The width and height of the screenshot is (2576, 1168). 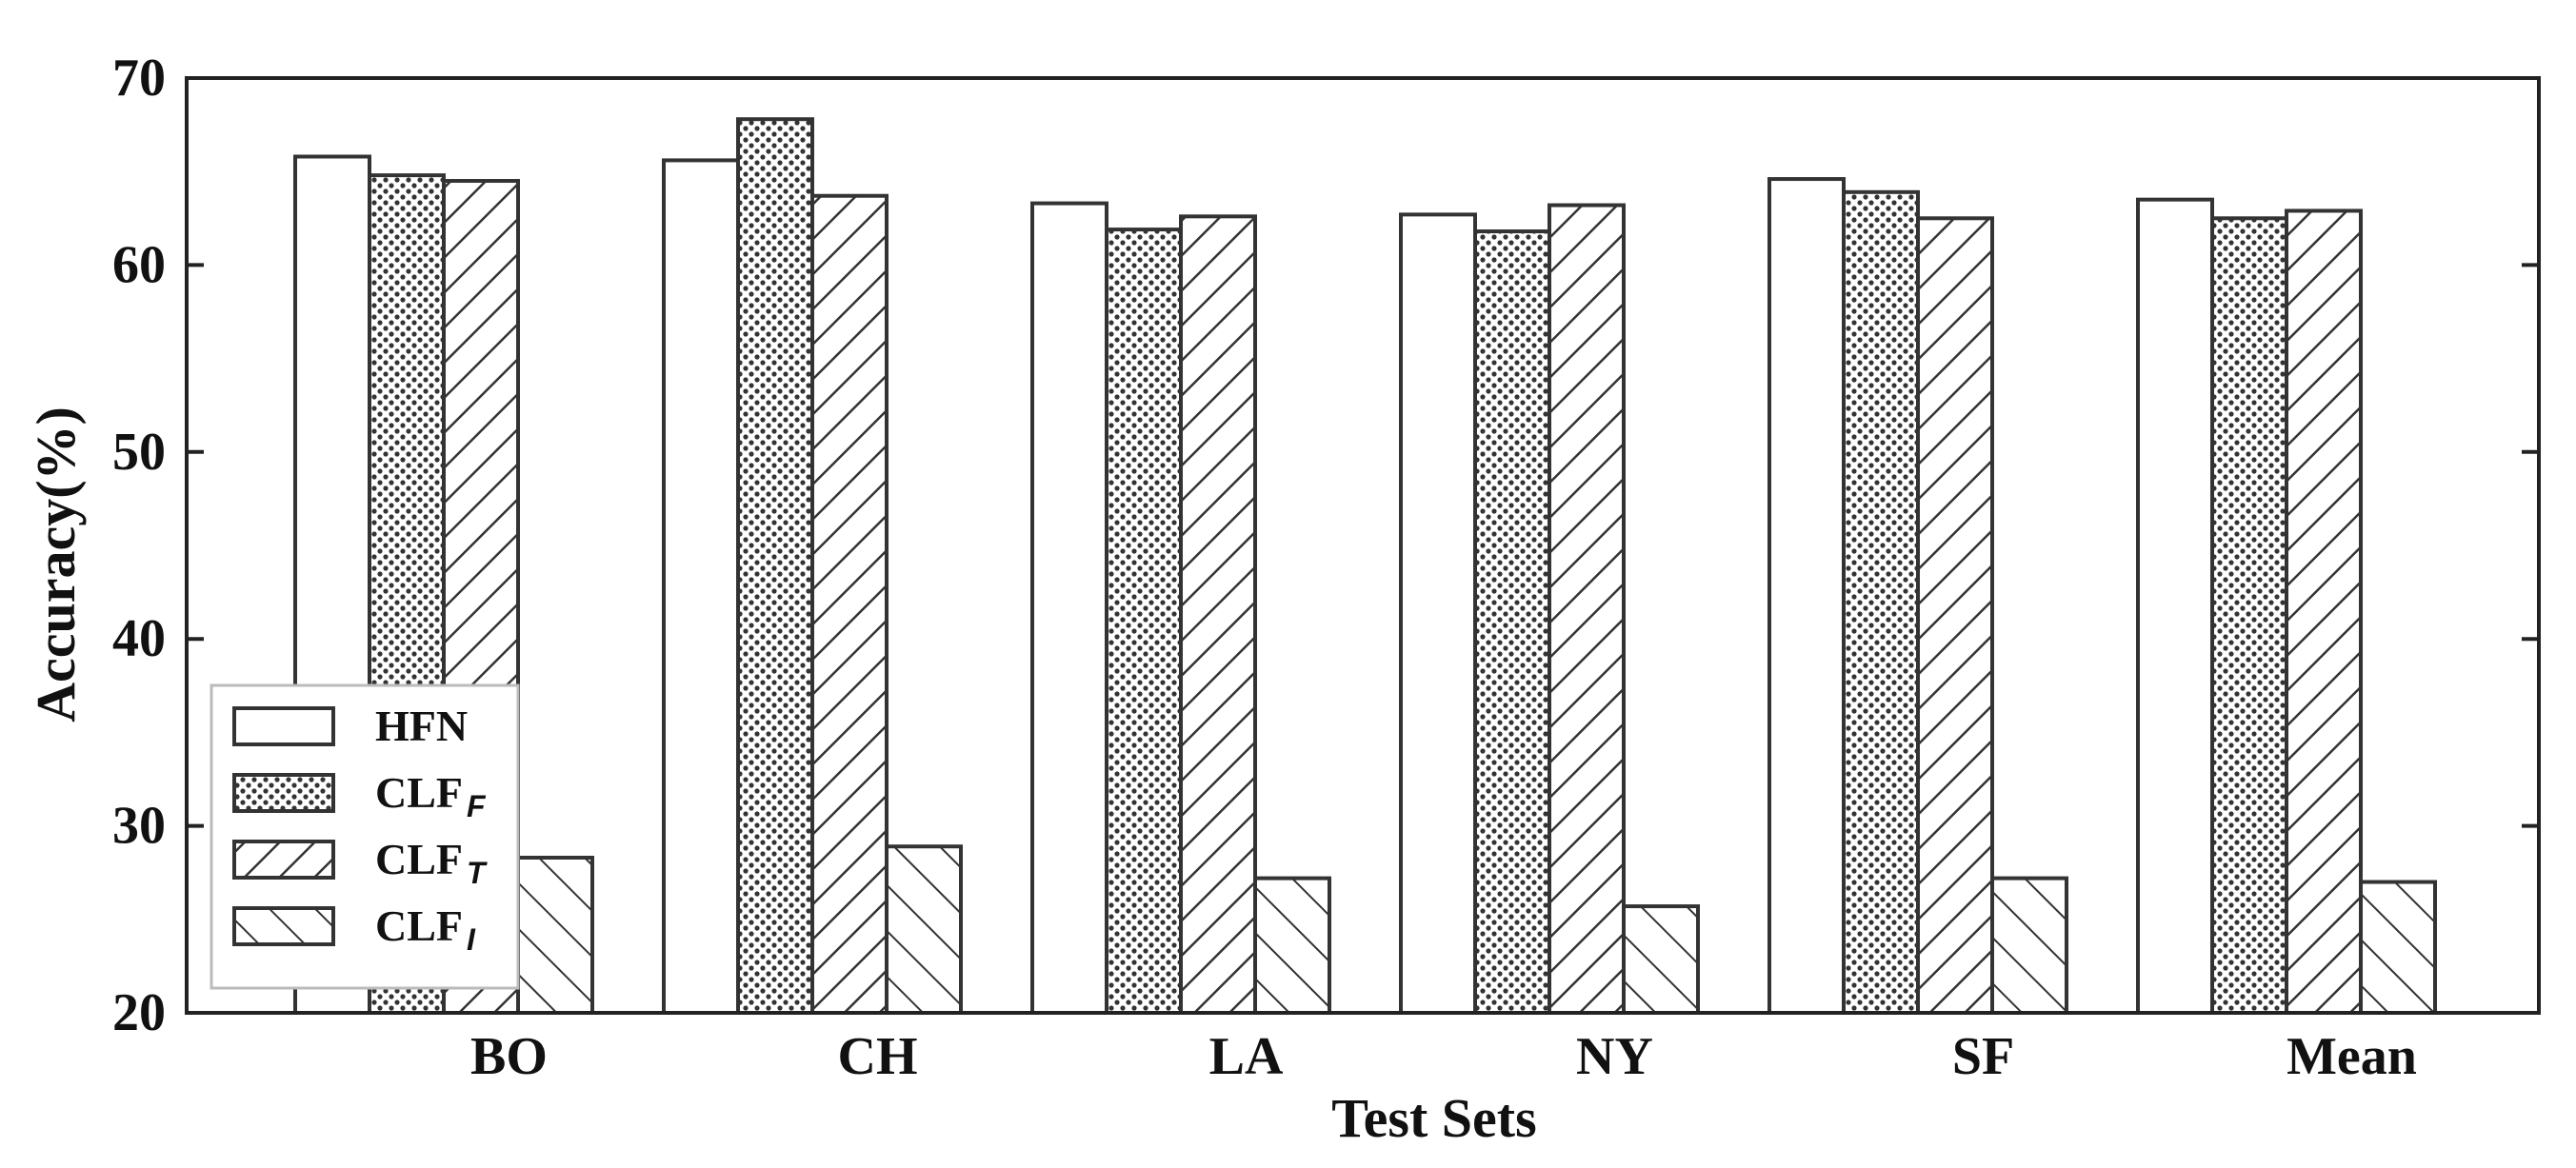 What do you see at coordinates (1512, 622) in the screenshot?
I see `bar-ny-clf-f` at bounding box center [1512, 622].